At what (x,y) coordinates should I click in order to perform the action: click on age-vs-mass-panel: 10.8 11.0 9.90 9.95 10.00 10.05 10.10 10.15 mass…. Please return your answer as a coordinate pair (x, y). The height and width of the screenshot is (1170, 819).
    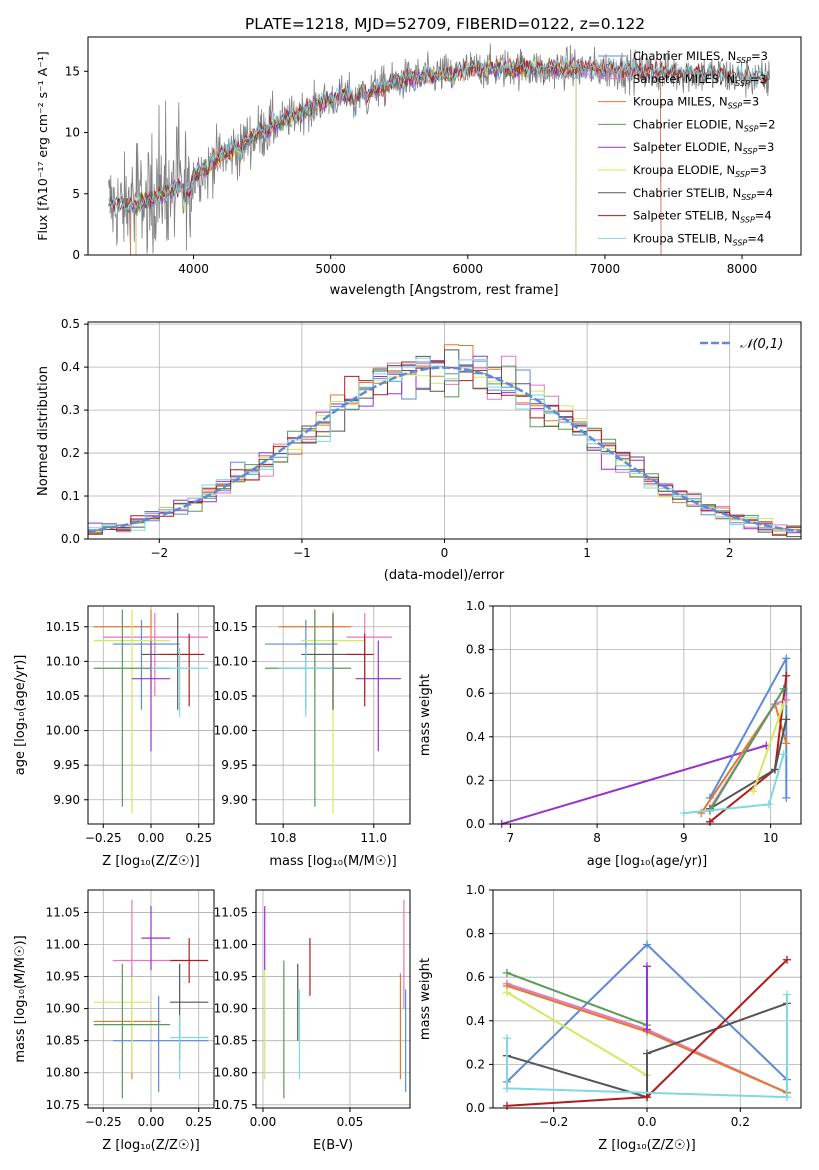
    Looking at the image, I should click on (312, 737).